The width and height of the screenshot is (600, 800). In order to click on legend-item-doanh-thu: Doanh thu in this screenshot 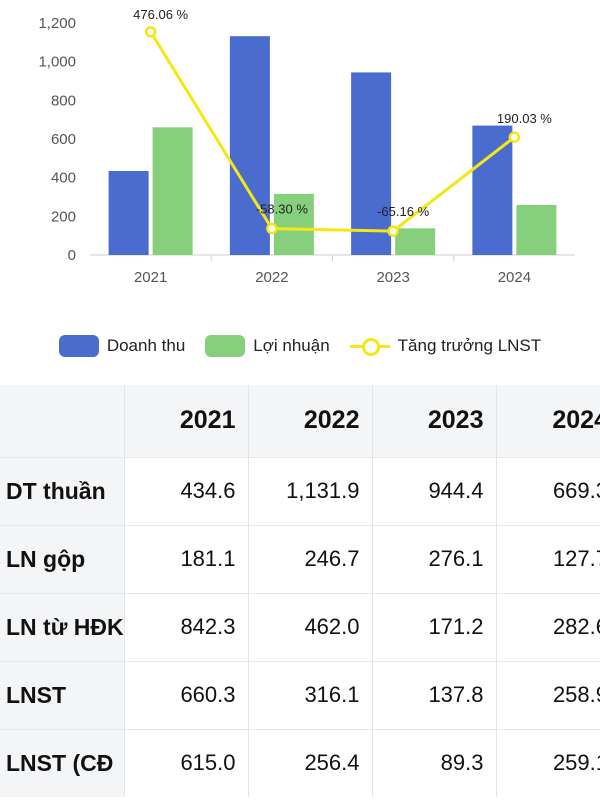, I will do `click(122, 346)`.